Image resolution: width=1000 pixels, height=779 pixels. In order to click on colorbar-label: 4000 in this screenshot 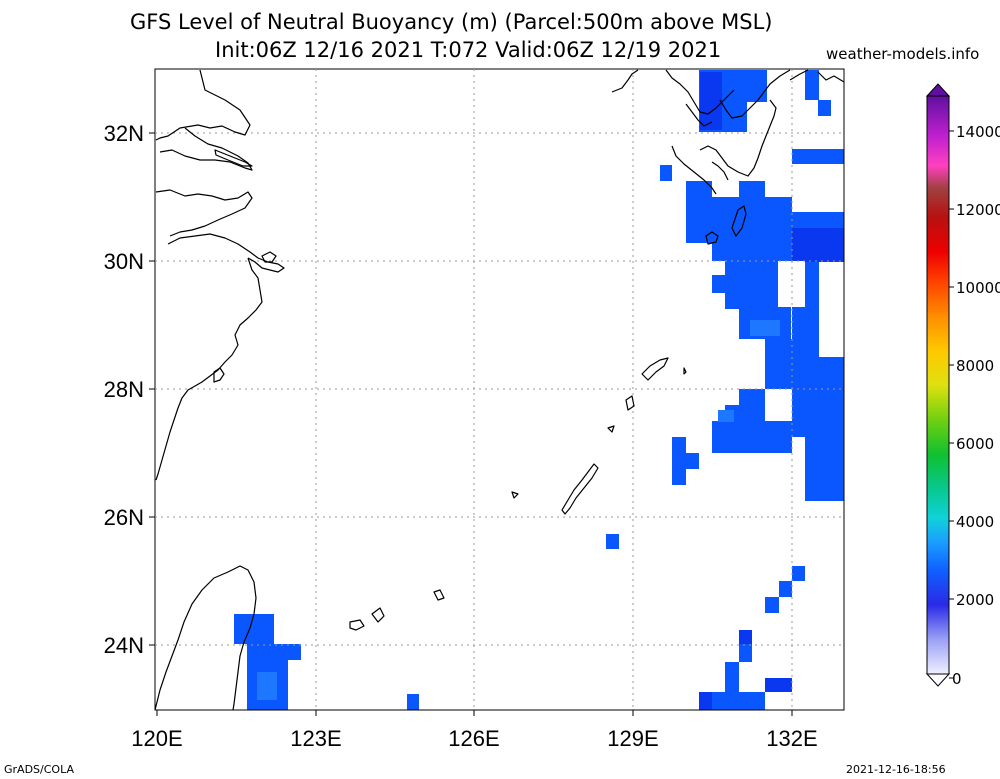, I will do `click(975, 522)`.